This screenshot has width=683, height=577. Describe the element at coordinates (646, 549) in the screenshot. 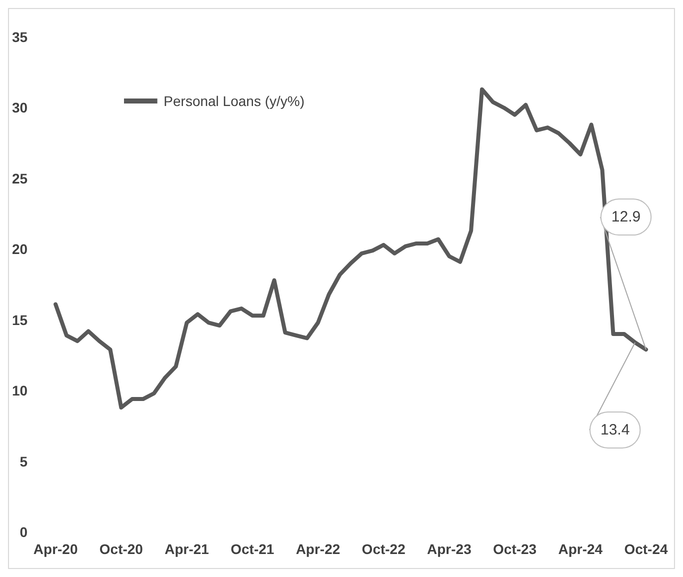

I see `x-tick-label: Oct-24` at that location.